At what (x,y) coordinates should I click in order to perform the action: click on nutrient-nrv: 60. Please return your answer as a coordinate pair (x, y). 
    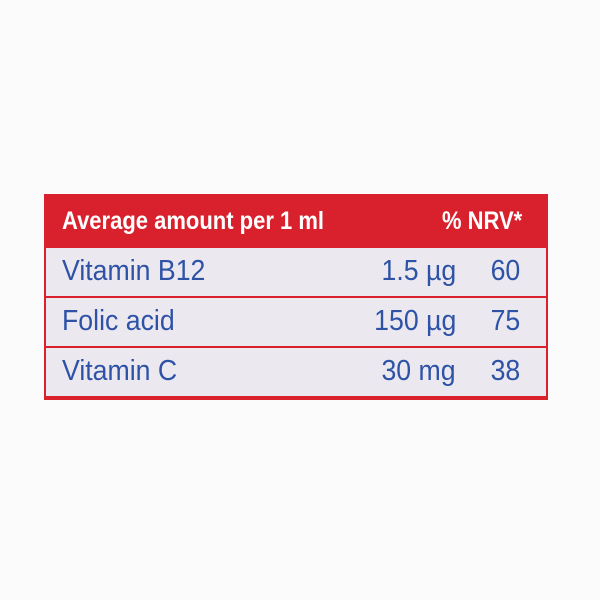
    Looking at the image, I should click on (505, 271).